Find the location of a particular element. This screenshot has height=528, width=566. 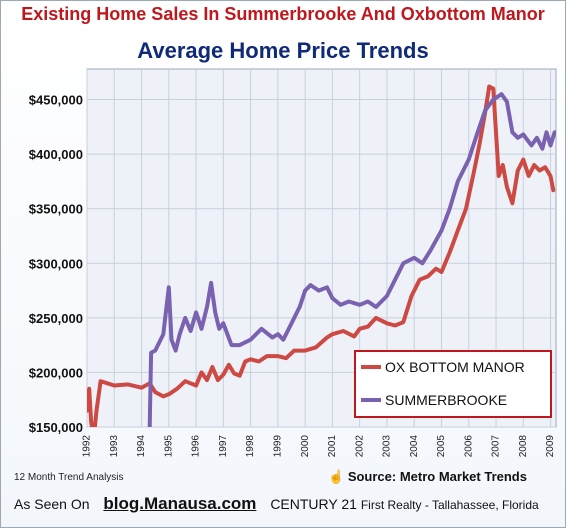

legend-label: OX BOTTOM MANOR is located at coordinates (455, 367).